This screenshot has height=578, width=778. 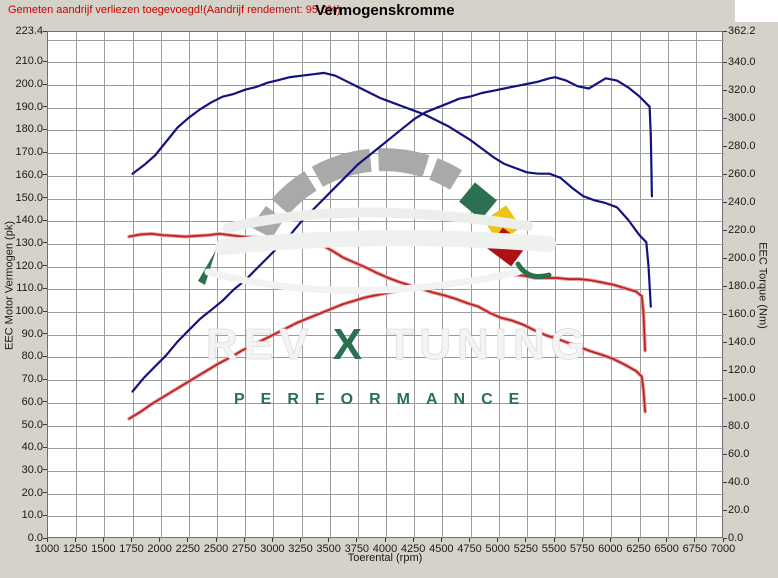 I want to click on axis-tick-label: 20.0, so click(x=32, y=492).